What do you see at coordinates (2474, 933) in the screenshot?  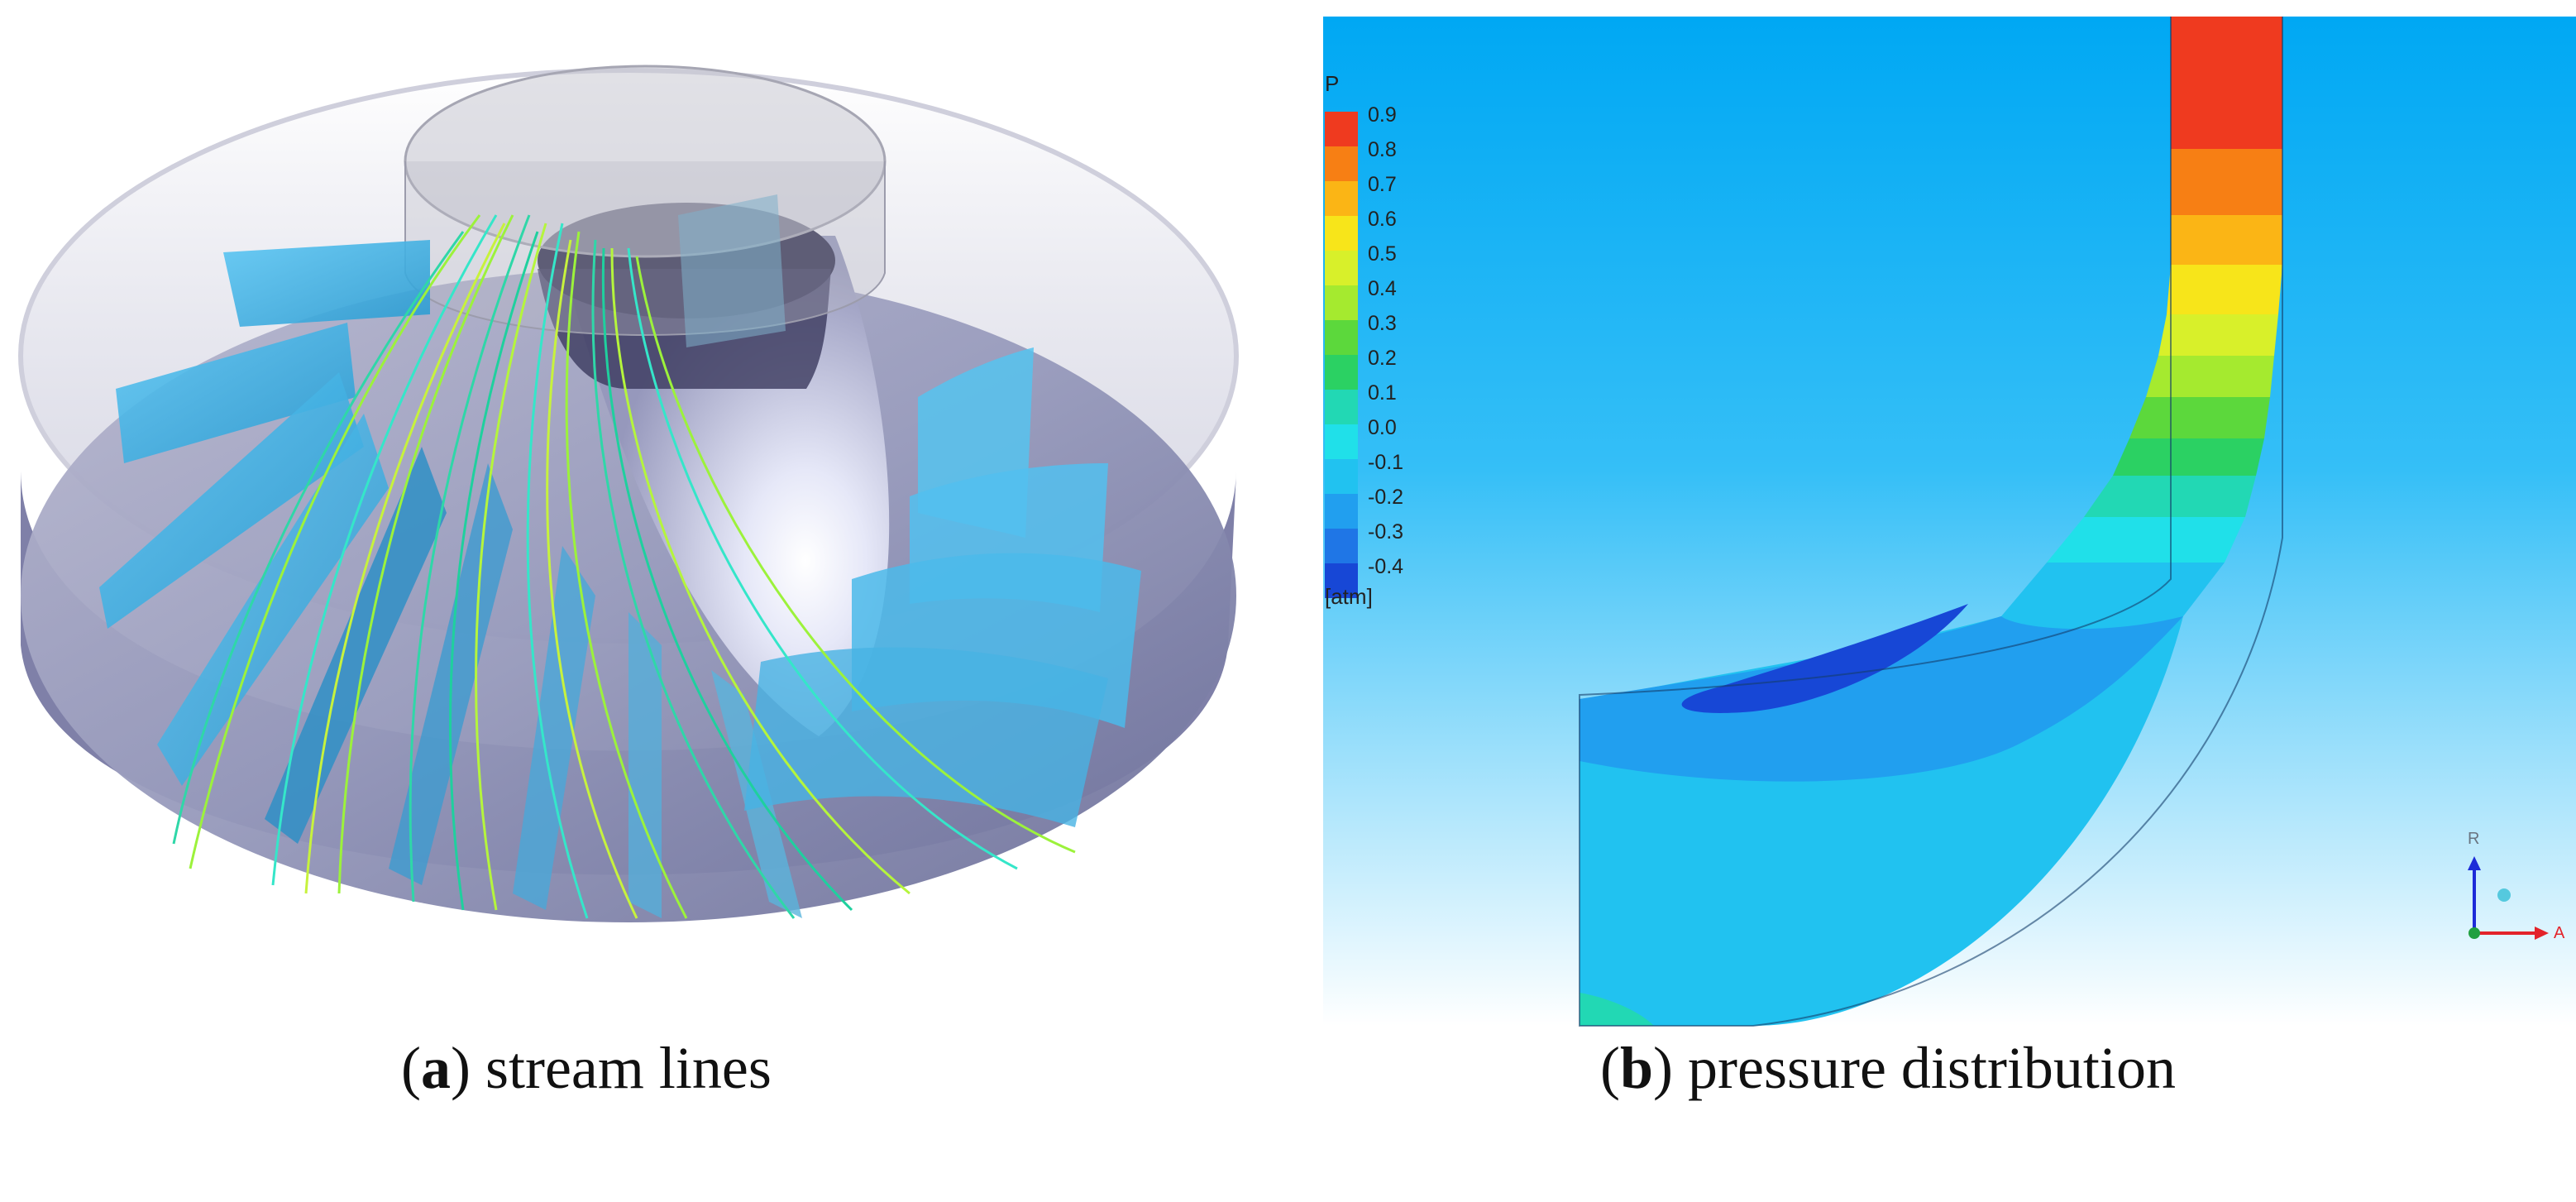 I see `axis-origin` at bounding box center [2474, 933].